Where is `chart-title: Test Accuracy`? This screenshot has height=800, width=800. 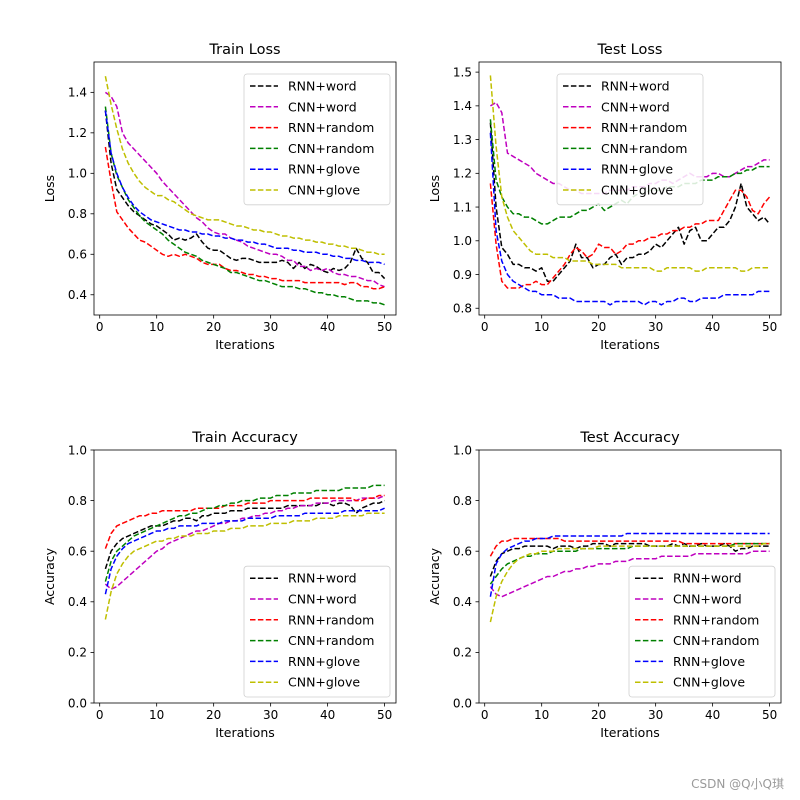
chart-title: Test Accuracy is located at coordinates (629, 438).